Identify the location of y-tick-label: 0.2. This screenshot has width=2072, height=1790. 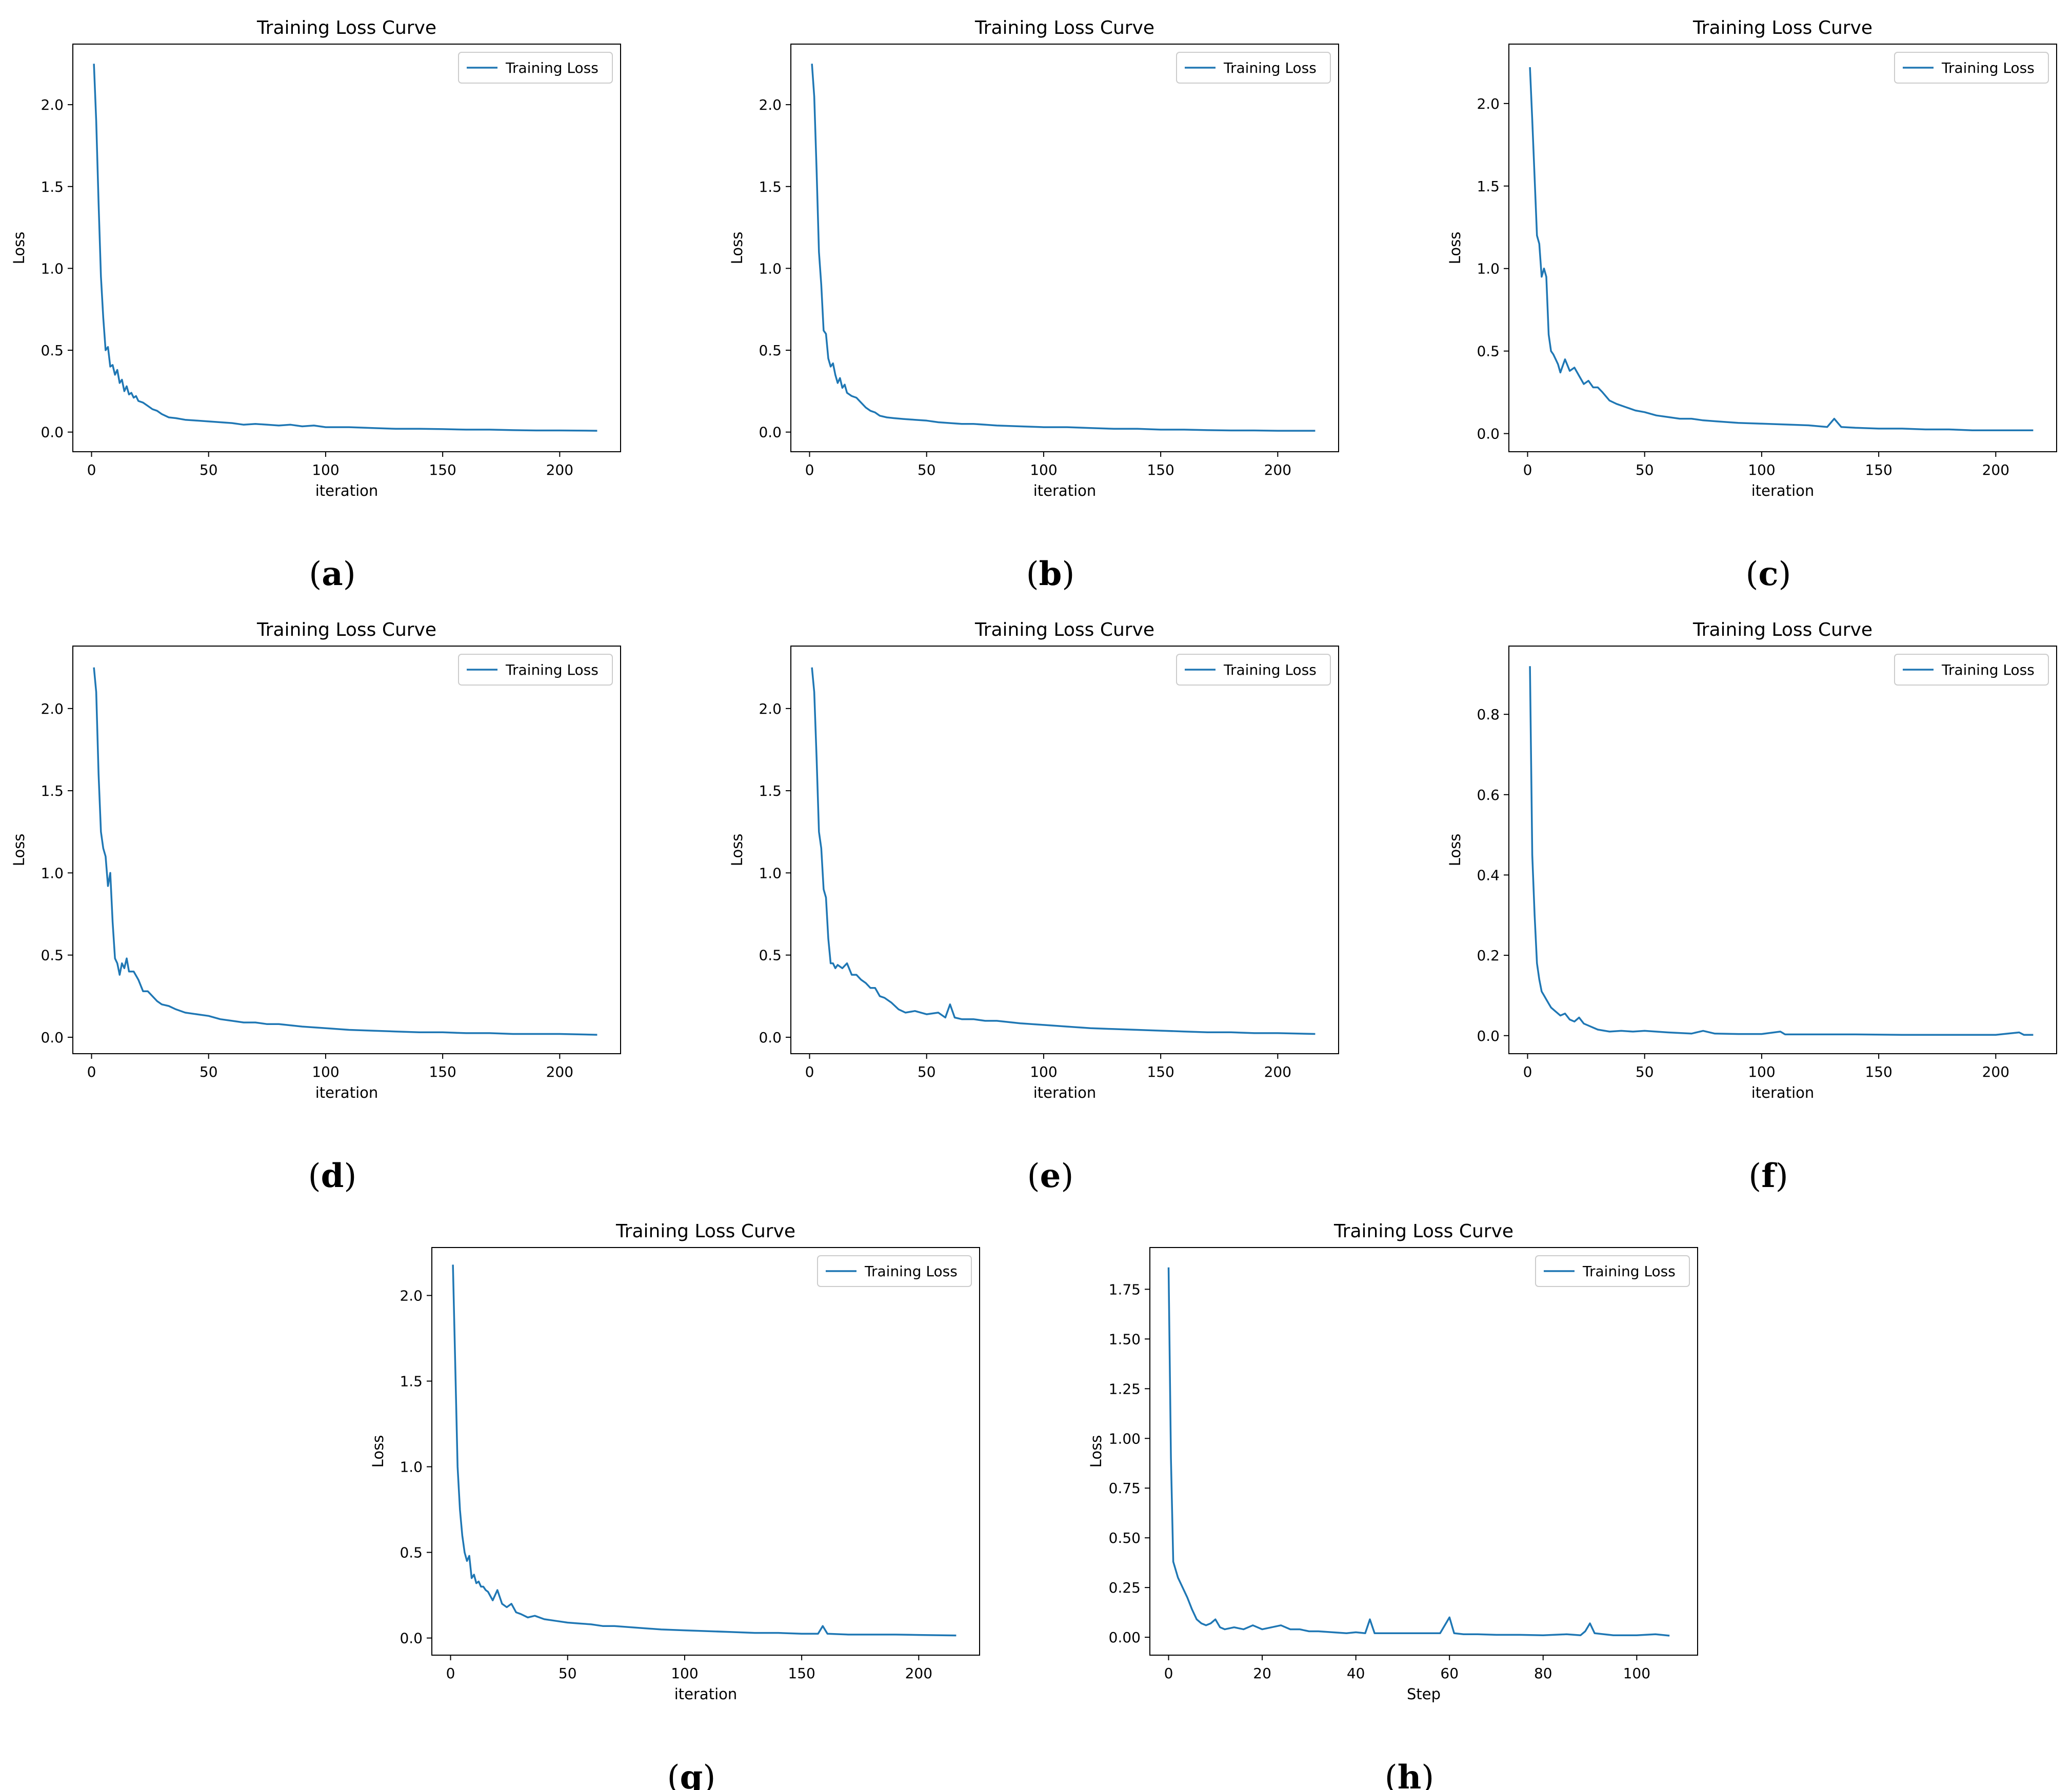
(1489, 955).